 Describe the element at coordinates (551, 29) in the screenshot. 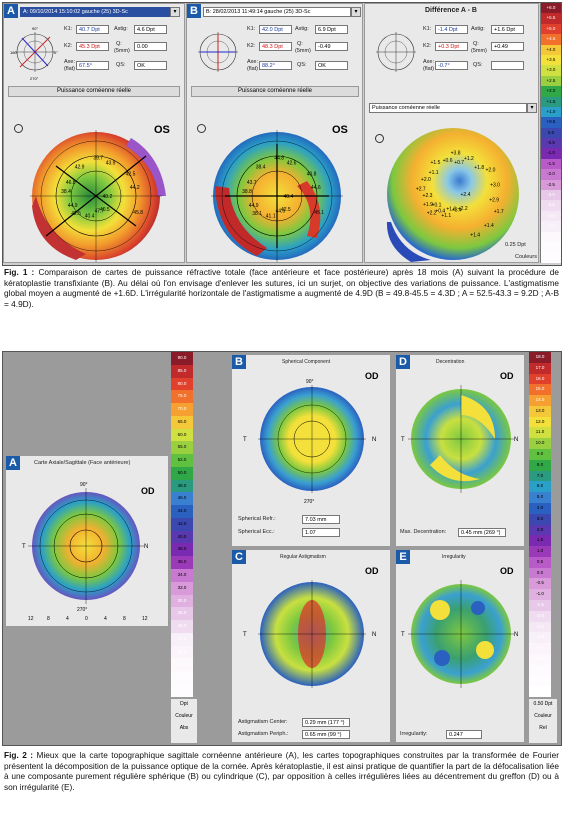

I see `scale-step: +5.0` at that location.